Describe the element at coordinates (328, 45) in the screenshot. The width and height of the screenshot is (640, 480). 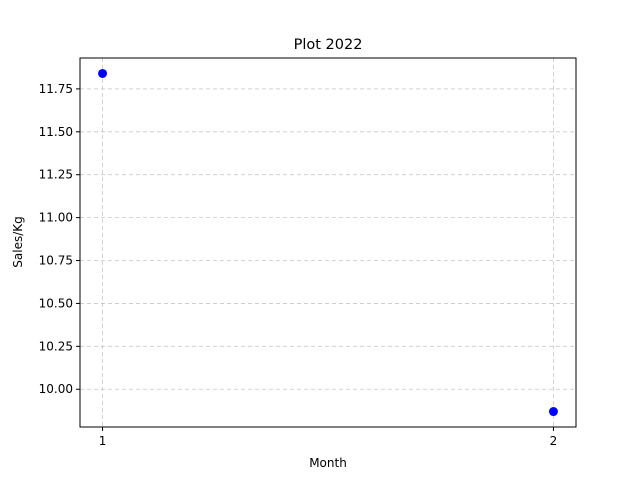
I see `chart-title: Plot 2022` at that location.